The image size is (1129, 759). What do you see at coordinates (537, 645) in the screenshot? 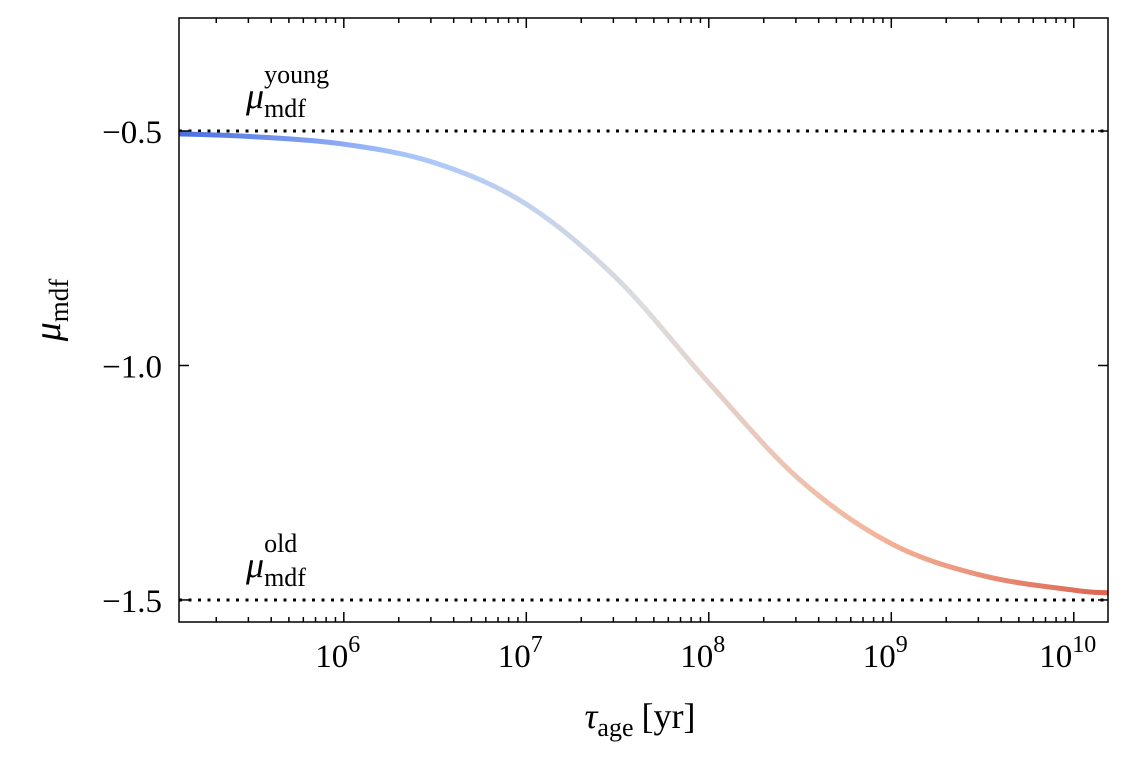
I see `x-tick-exponent: 7` at bounding box center [537, 645].